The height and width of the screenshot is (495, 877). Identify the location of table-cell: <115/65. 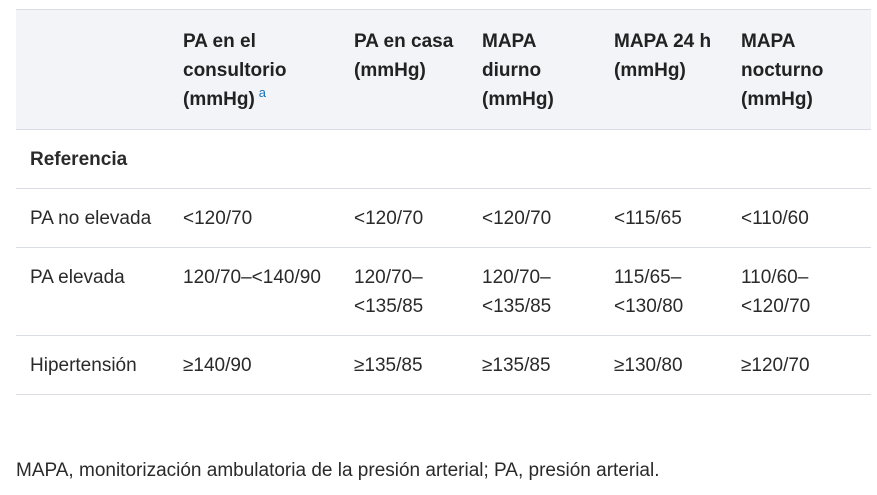
(648, 218).